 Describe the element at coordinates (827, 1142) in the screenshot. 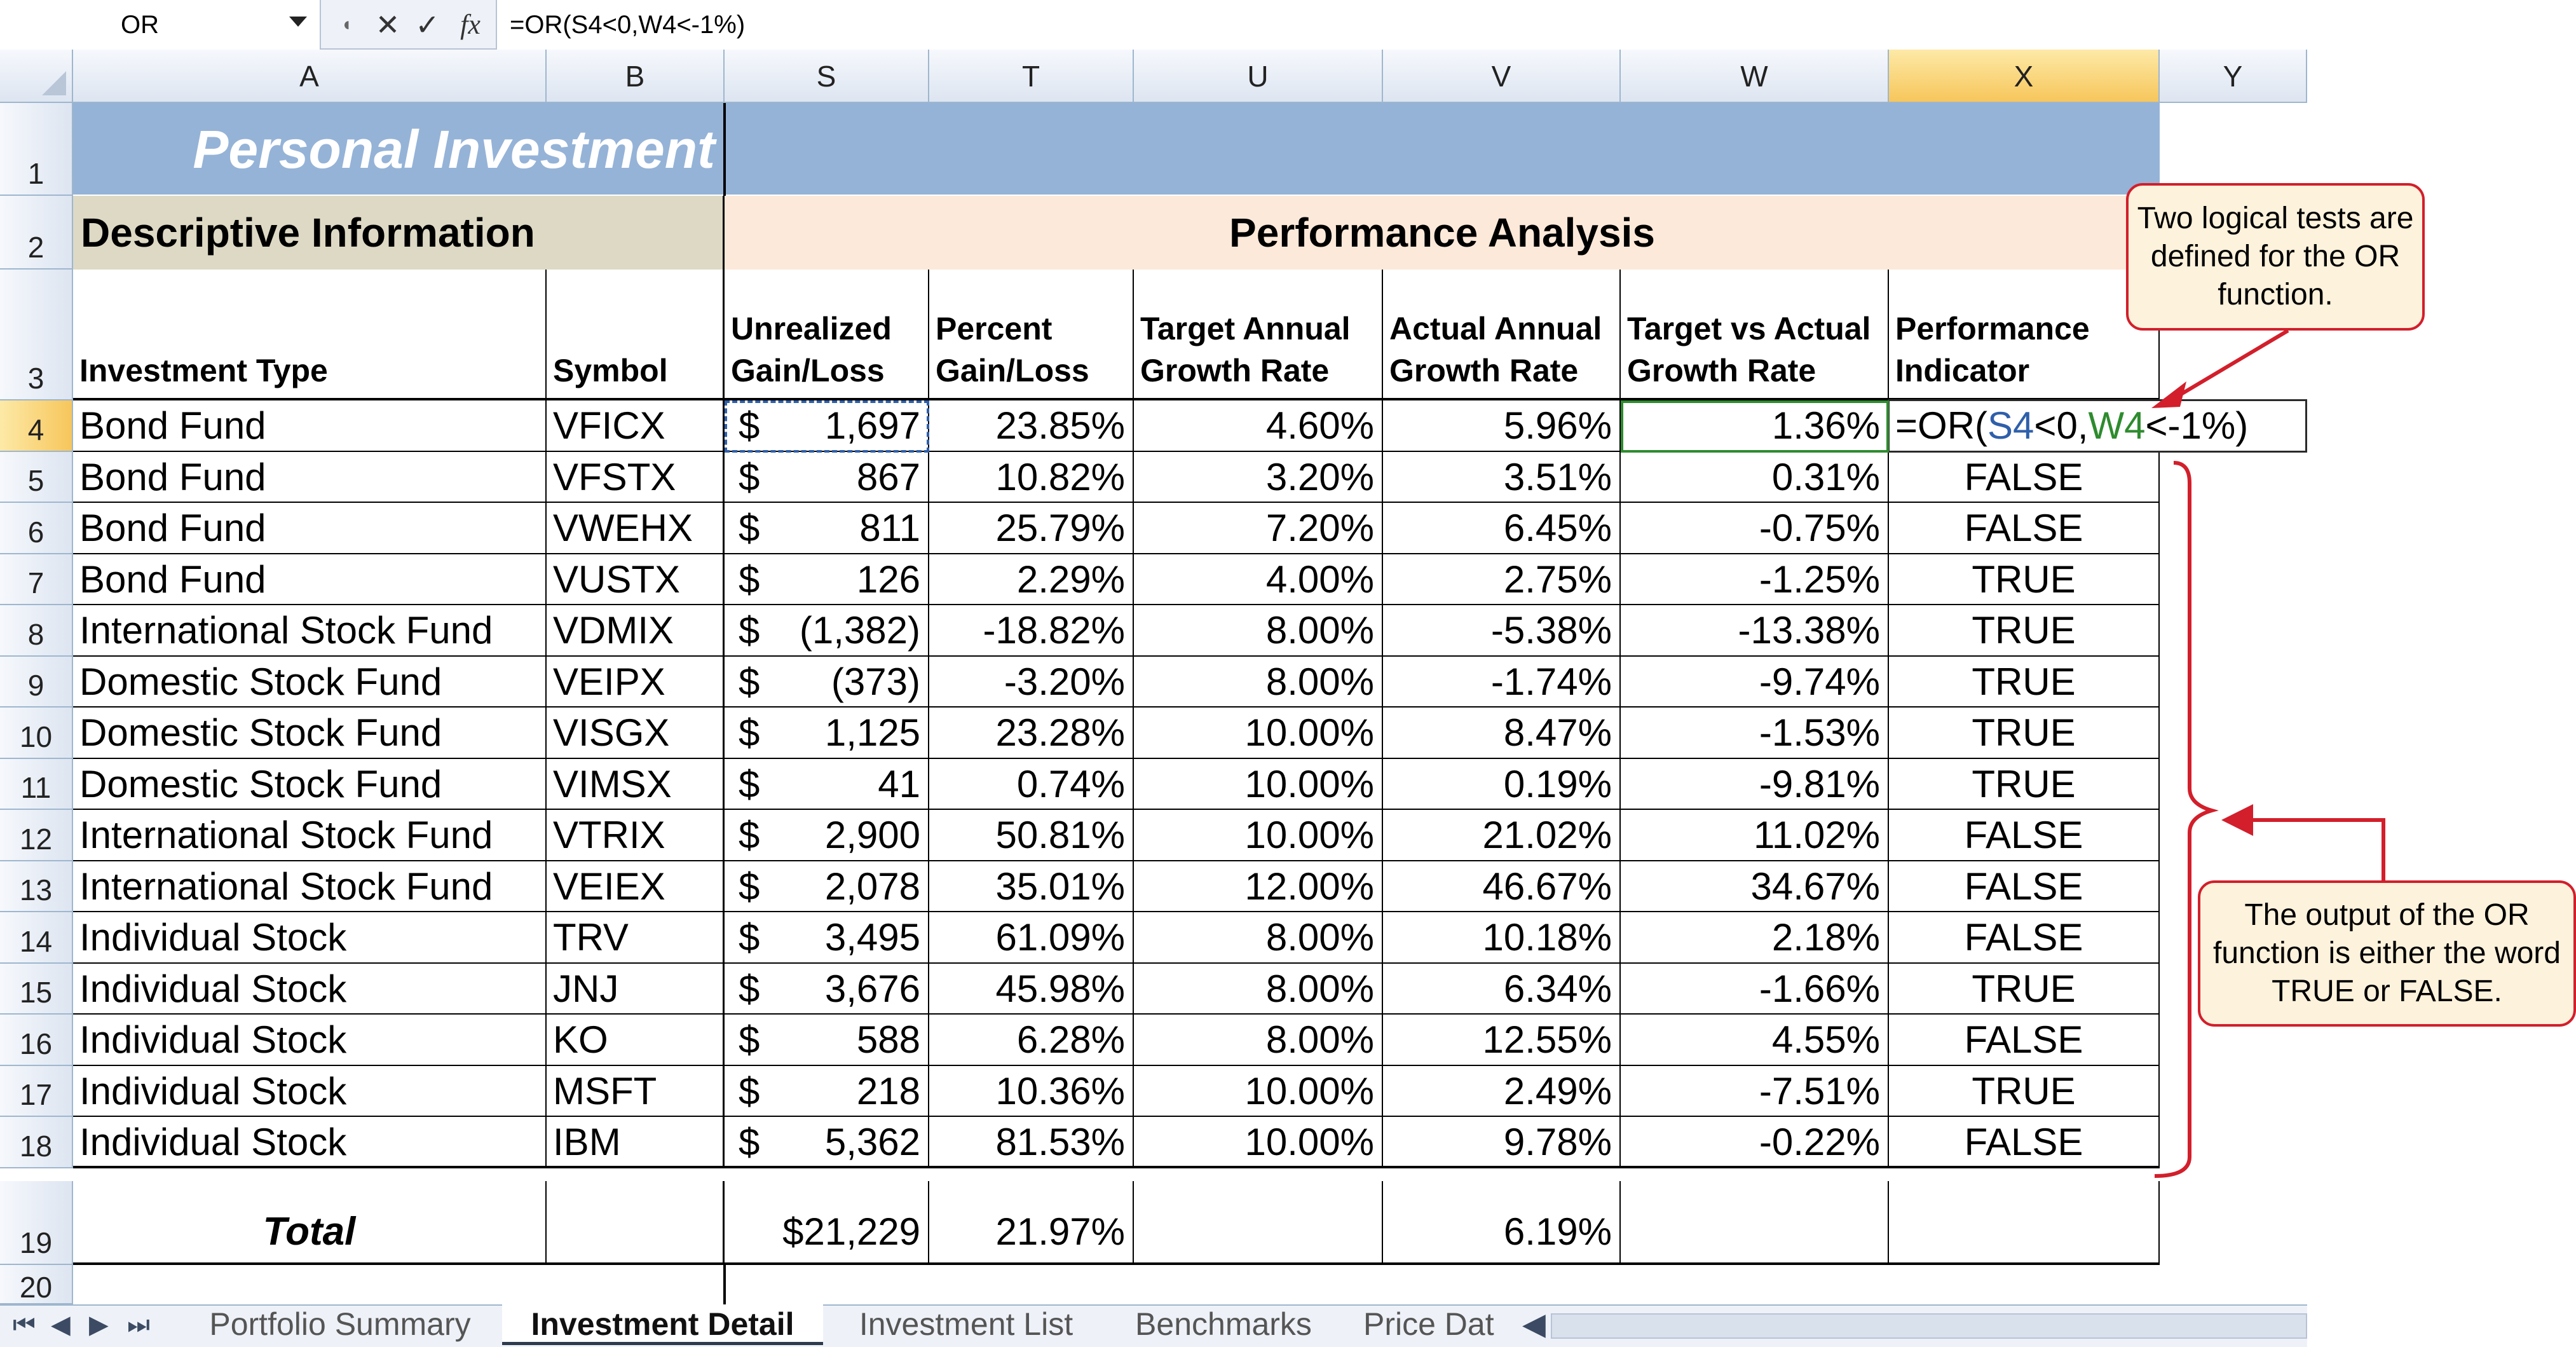

I see `cell-unrealized-gain: $5,362` at that location.